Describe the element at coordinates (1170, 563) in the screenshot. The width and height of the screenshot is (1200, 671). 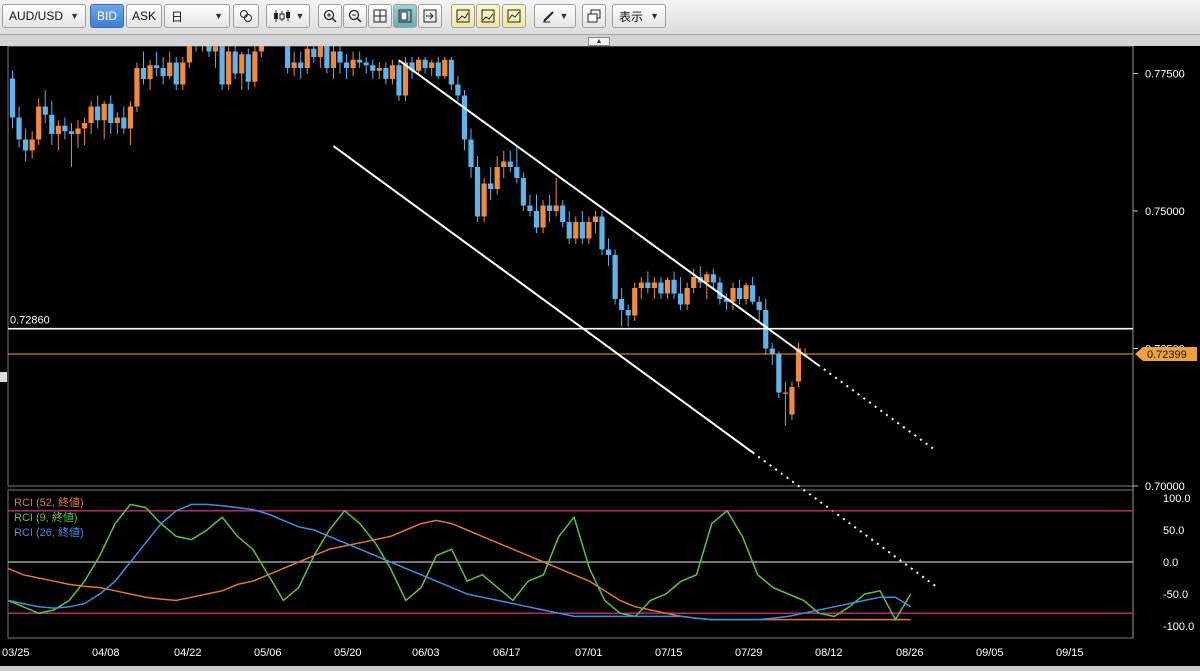
I see `rci-tick-label: 0.0` at that location.